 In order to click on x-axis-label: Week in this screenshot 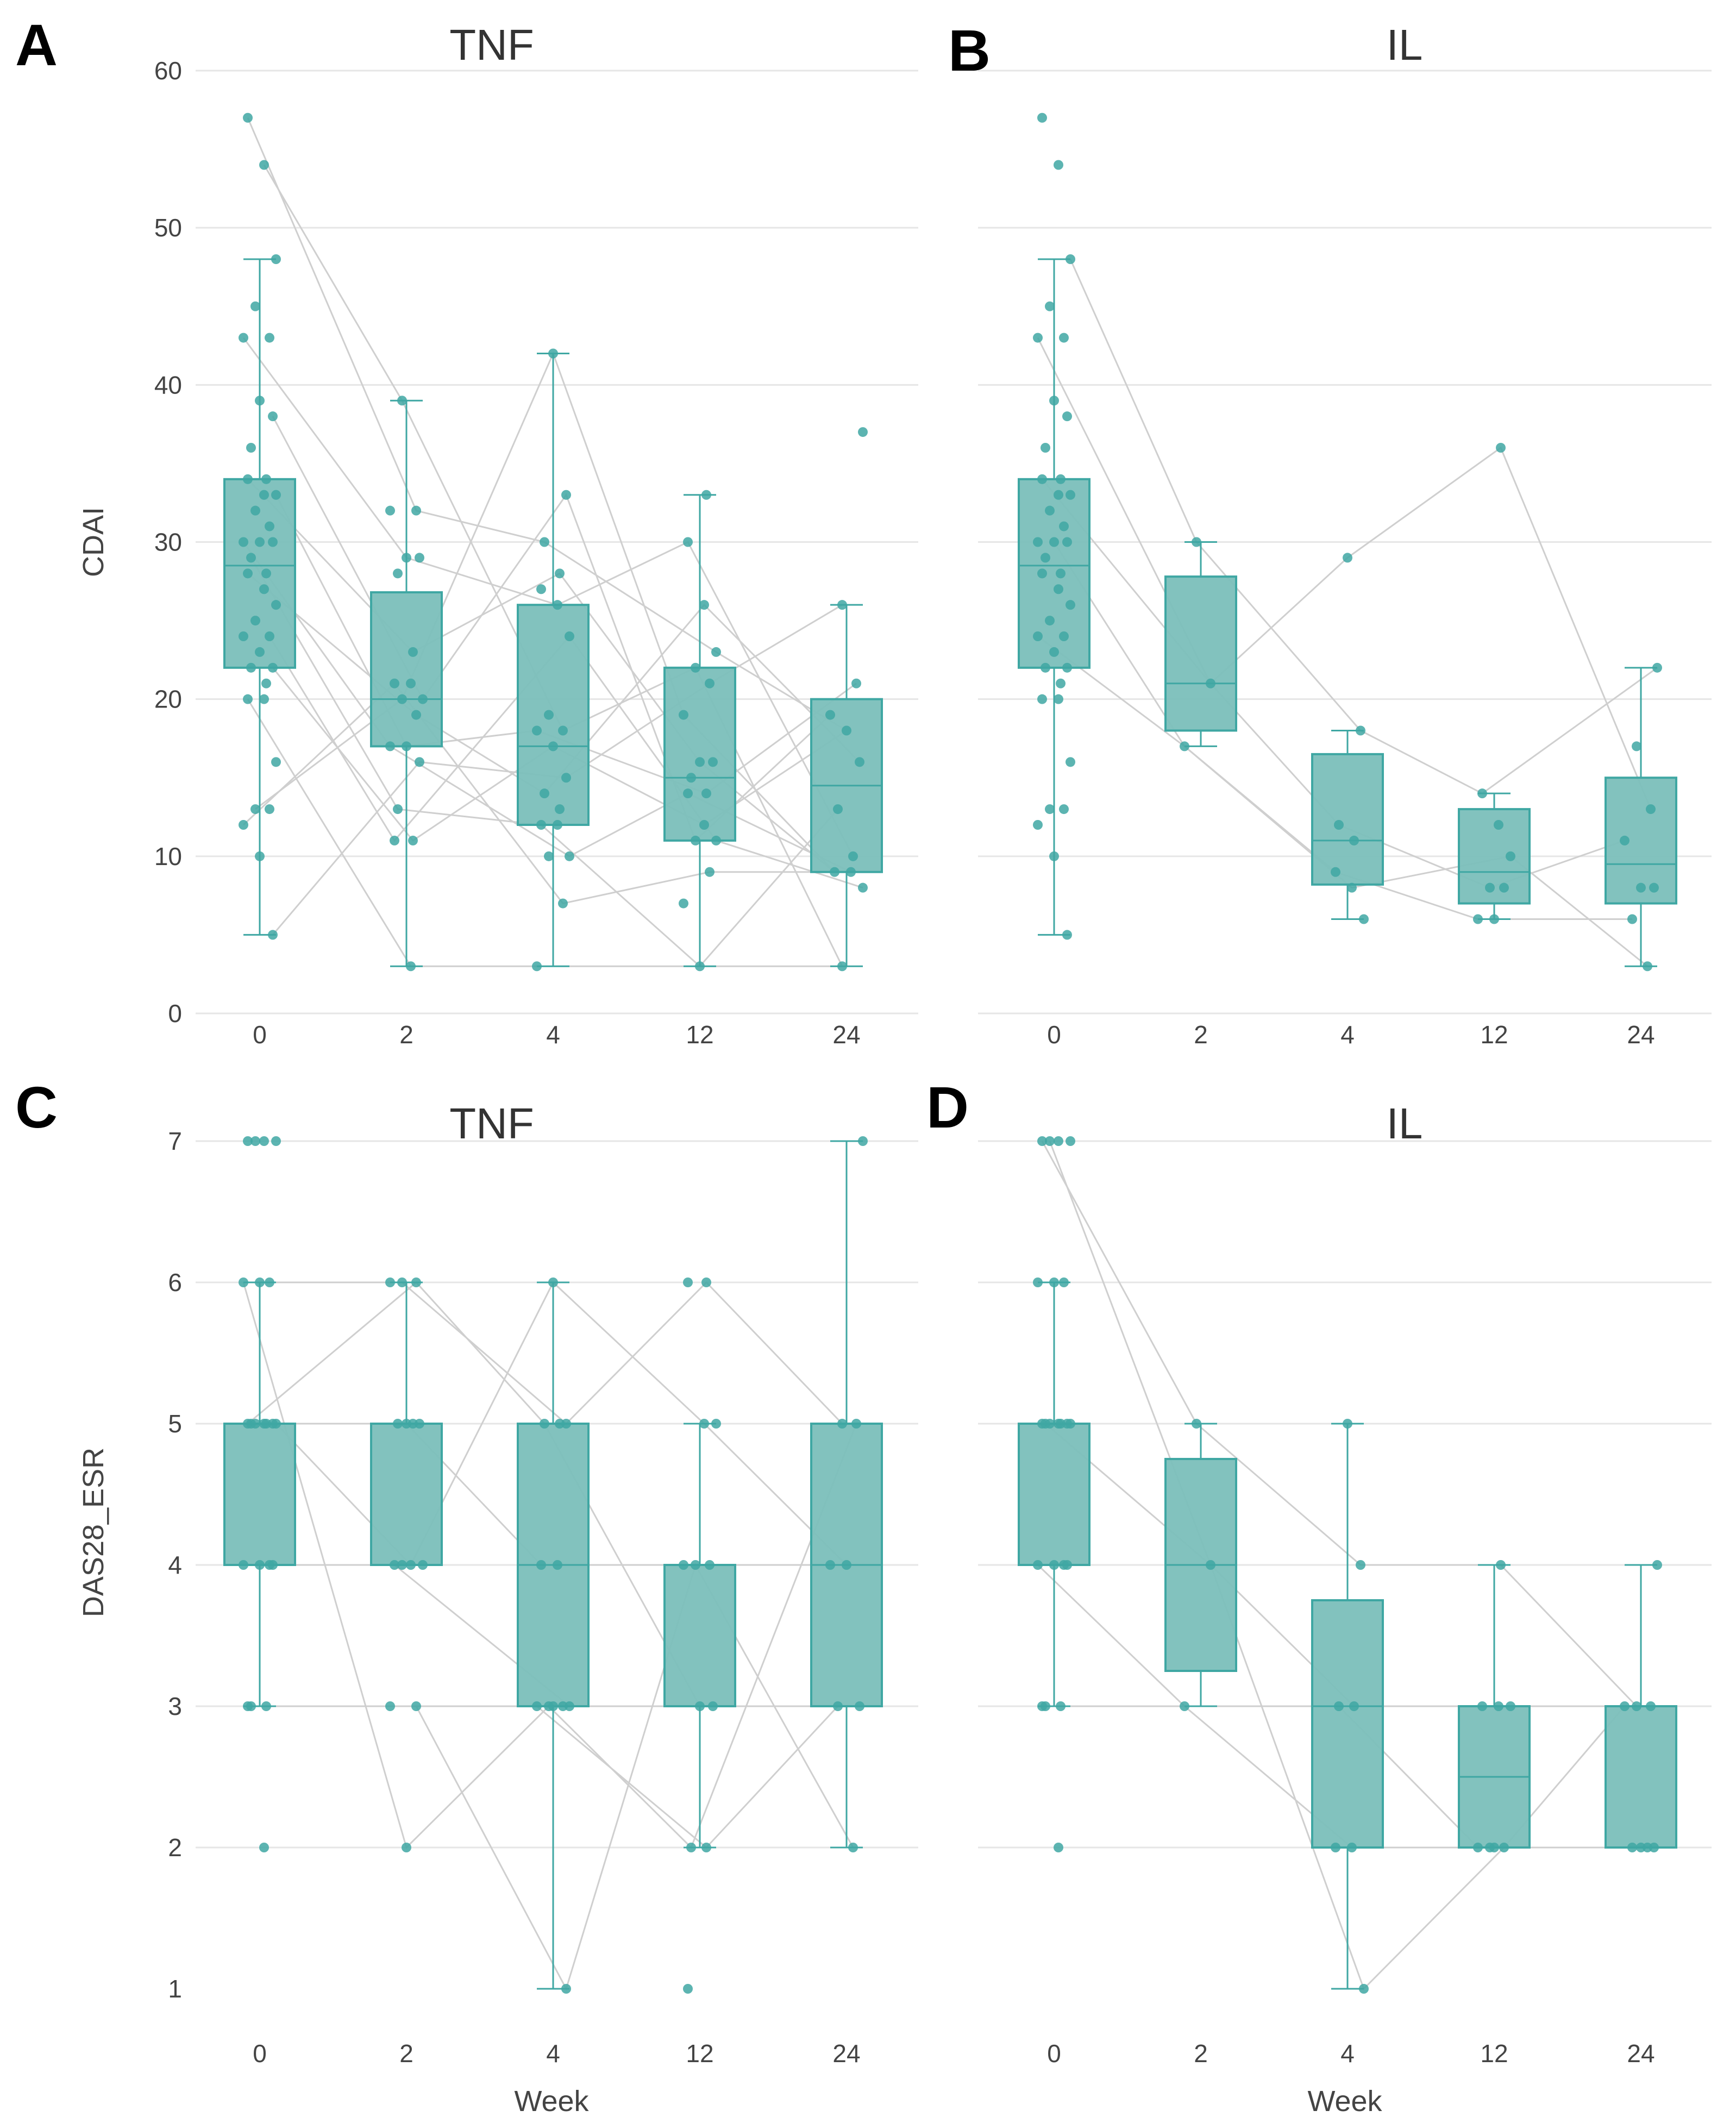, I will do `click(551, 2101)`.